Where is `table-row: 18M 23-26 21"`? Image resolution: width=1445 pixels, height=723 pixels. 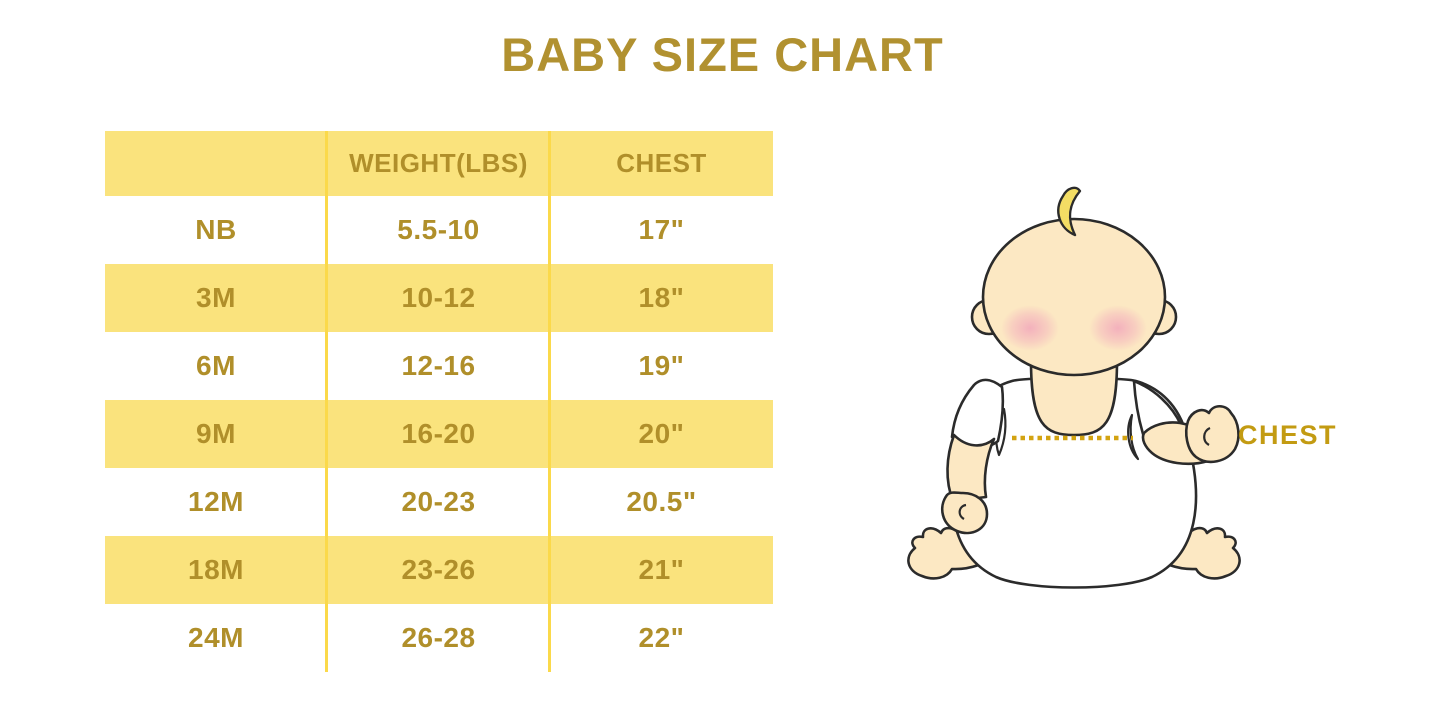
table-row: 18M 23-26 21" is located at coordinates (439, 570).